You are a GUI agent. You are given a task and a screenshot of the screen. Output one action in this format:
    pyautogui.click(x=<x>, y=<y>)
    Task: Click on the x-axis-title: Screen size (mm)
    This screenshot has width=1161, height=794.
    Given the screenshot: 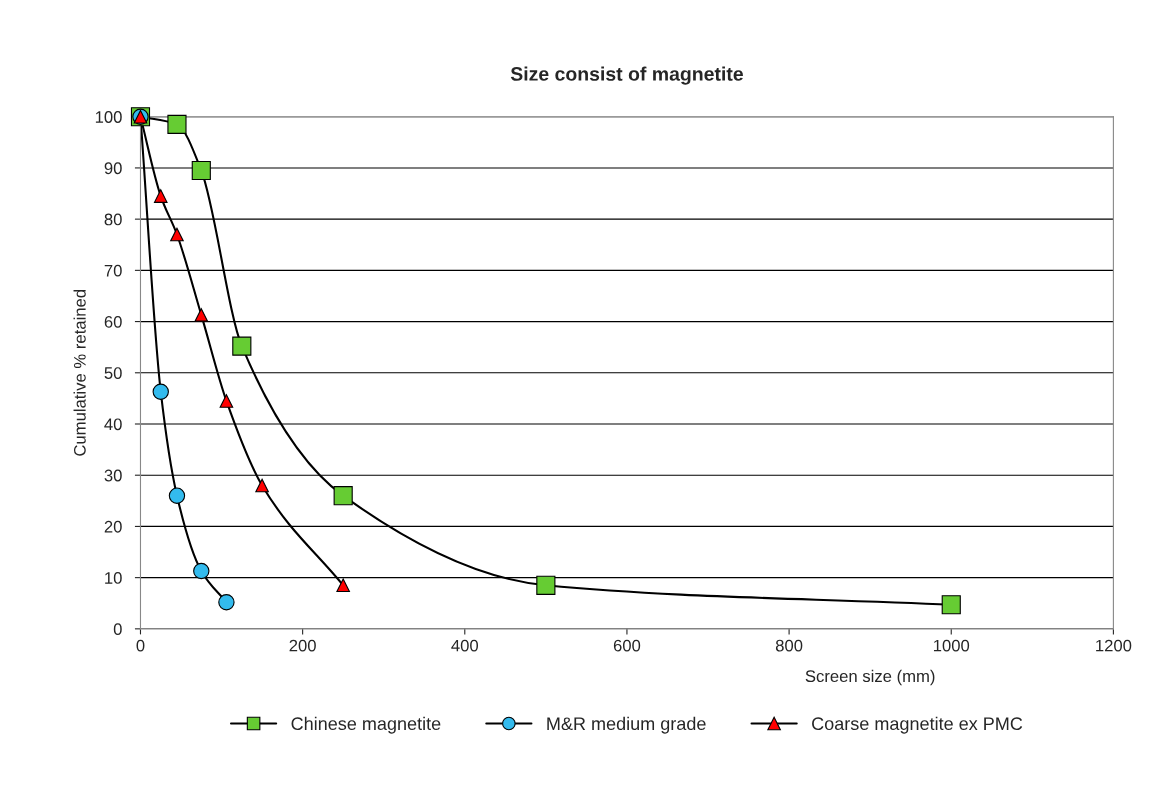 What is the action you would take?
    pyautogui.click(x=870, y=677)
    